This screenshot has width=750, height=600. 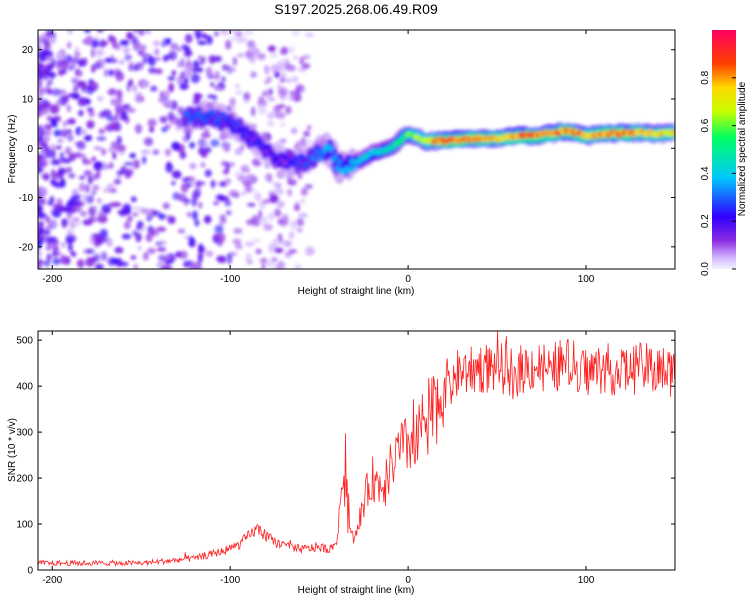 I want to click on colorbar-tick-label: 0.4, so click(x=705, y=173).